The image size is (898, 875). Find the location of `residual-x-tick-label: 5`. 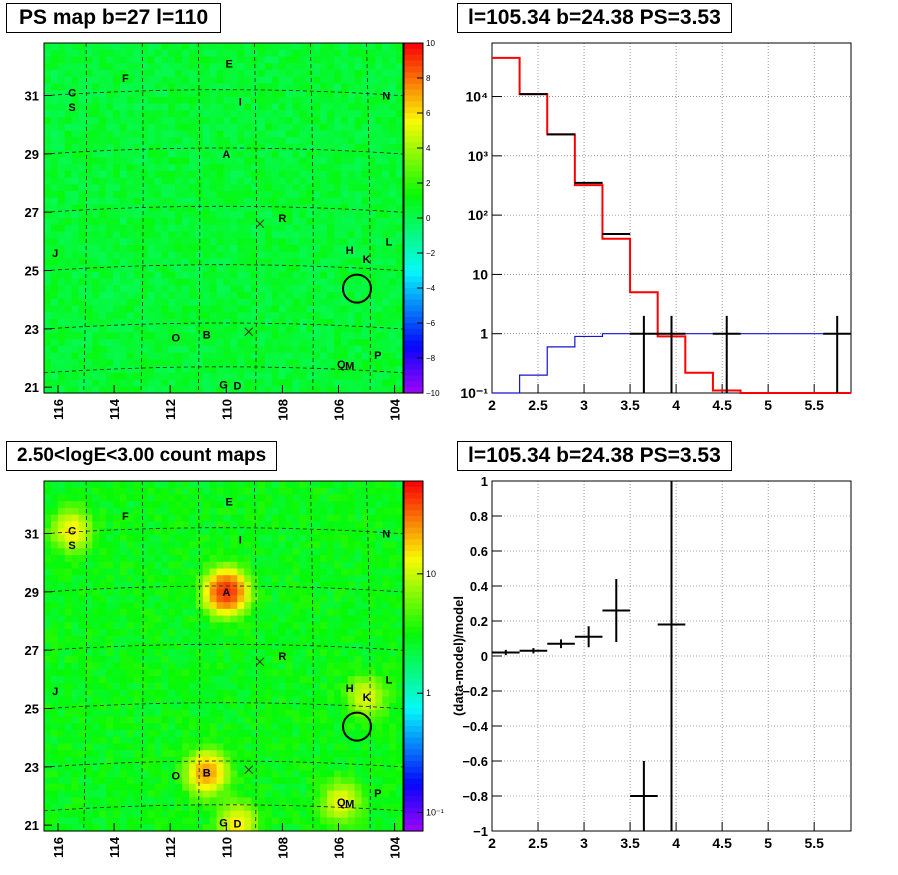

residual-x-tick-label: 5 is located at coordinates (768, 843).